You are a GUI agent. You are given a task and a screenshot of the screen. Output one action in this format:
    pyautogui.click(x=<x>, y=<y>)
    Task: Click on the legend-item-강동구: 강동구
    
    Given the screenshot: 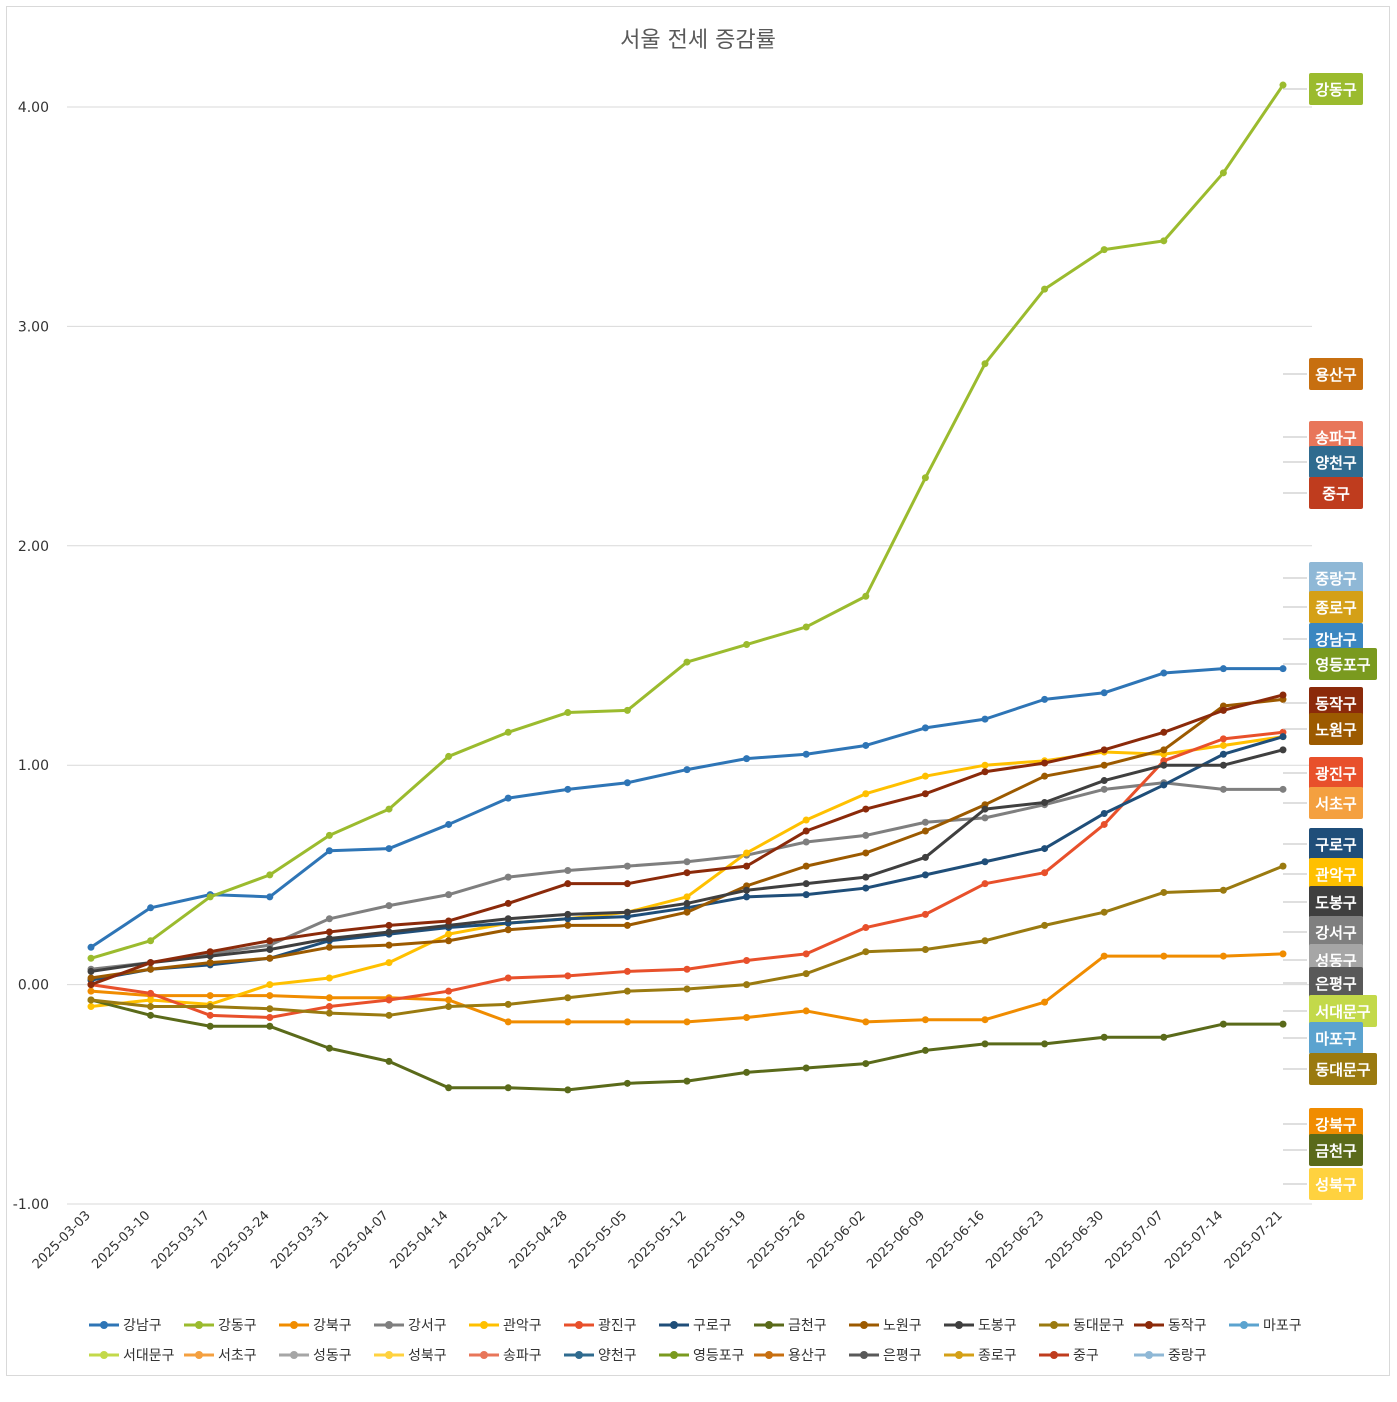 What is the action you would take?
    pyautogui.click(x=220, y=1326)
    